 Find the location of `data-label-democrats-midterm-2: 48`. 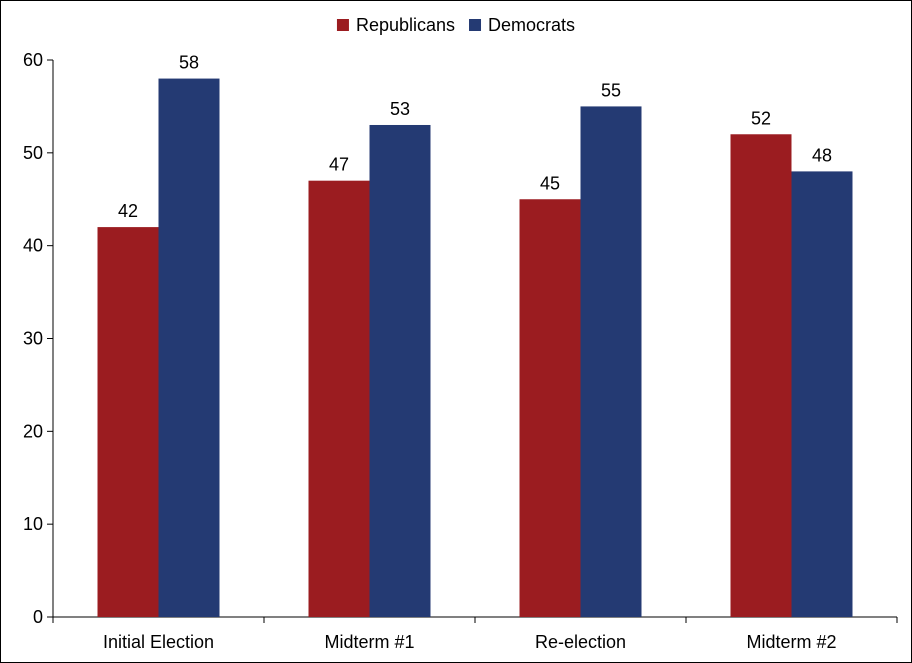

data-label-democrats-midterm-2: 48 is located at coordinates (822, 155).